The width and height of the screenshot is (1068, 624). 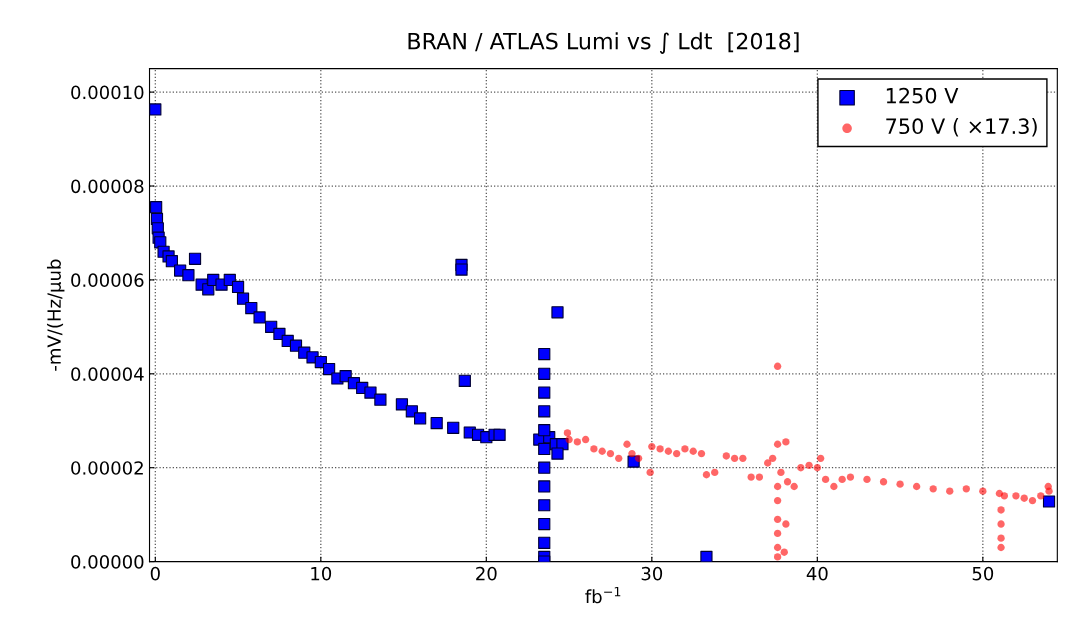 What do you see at coordinates (107, 186) in the screenshot?
I see `y-tick-label: 0.00008` at bounding box center [107, 186].